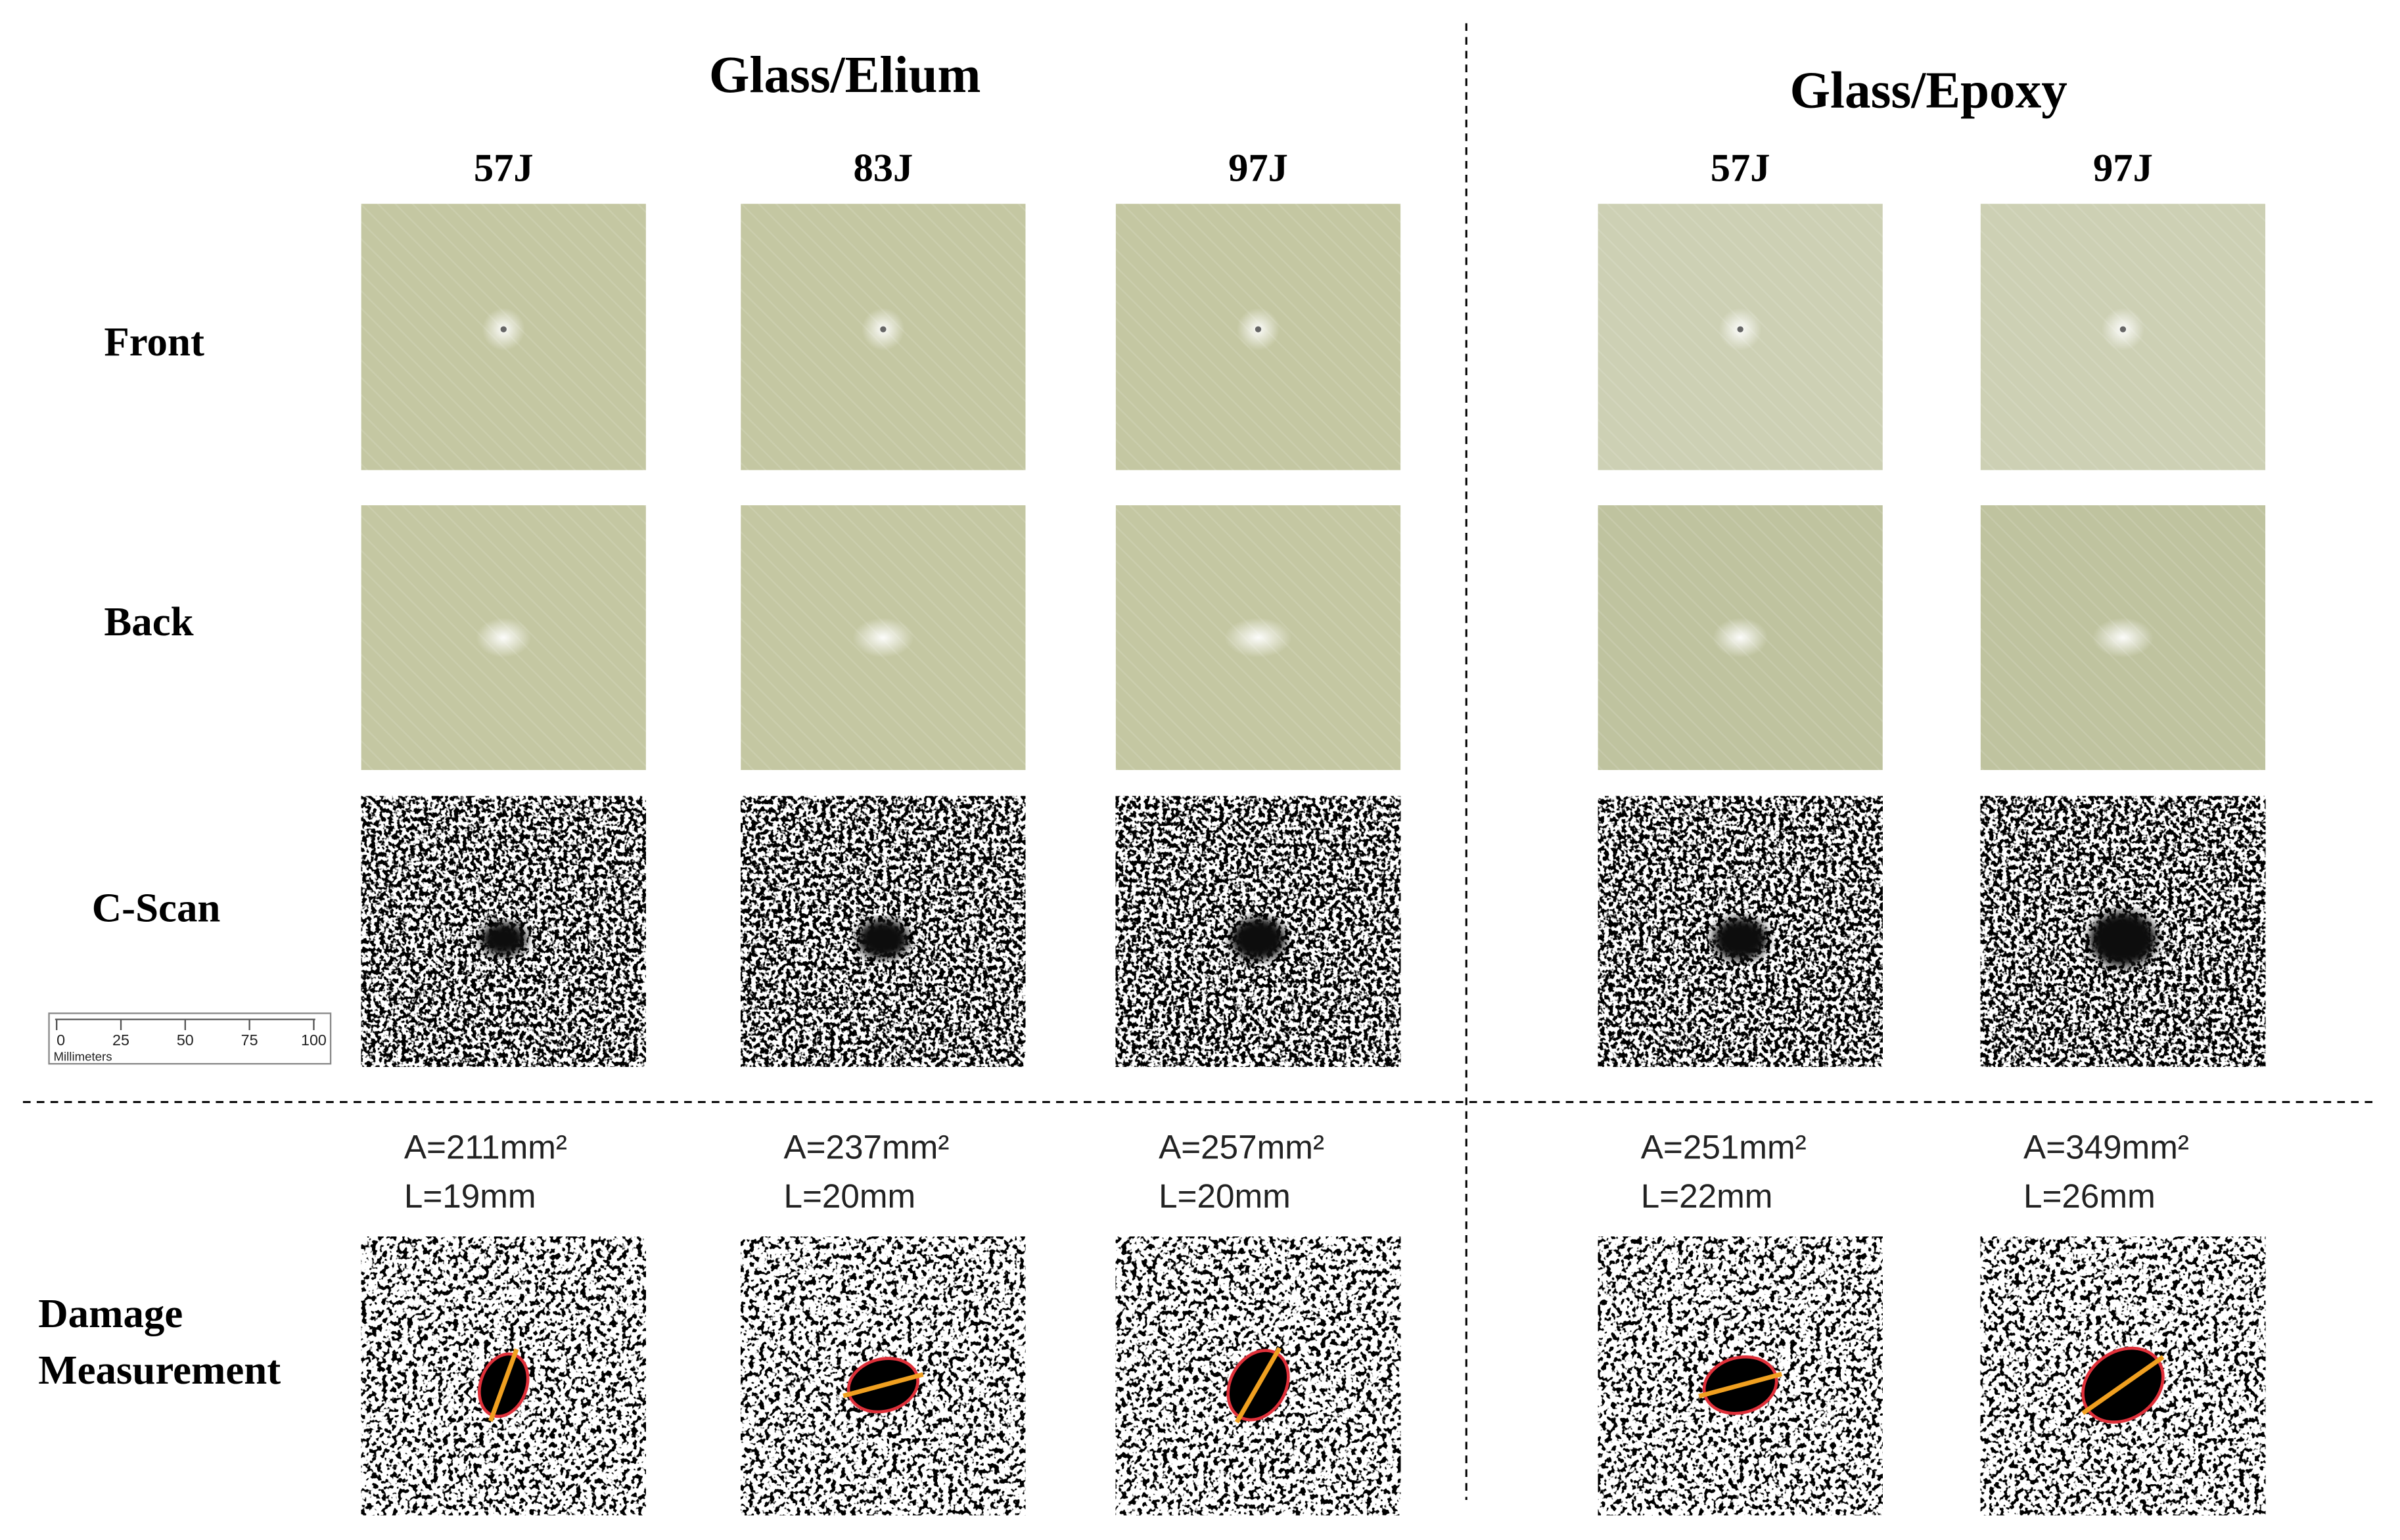 The image size is (2400, 1540). What do you see at coordinates (1241, 1147) in the screenshot?
I see `area-label: A=257mm²` at bounding box center [1241, 1147].